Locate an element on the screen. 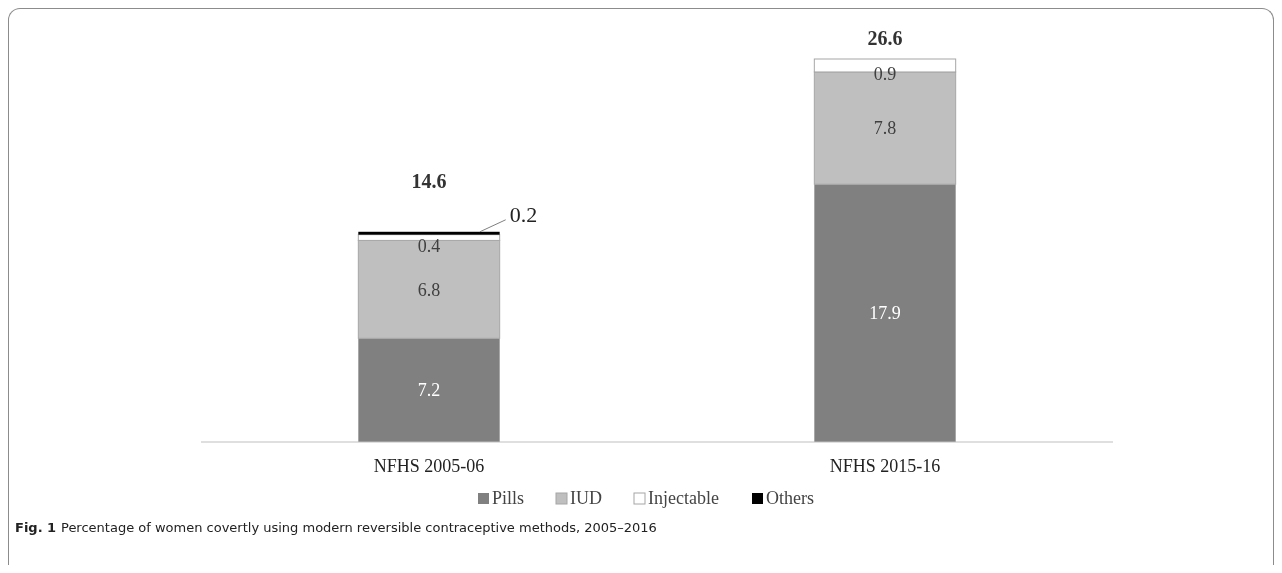  x-tick-label: NFHS 2005-06 is located at coordinates (429, 466).